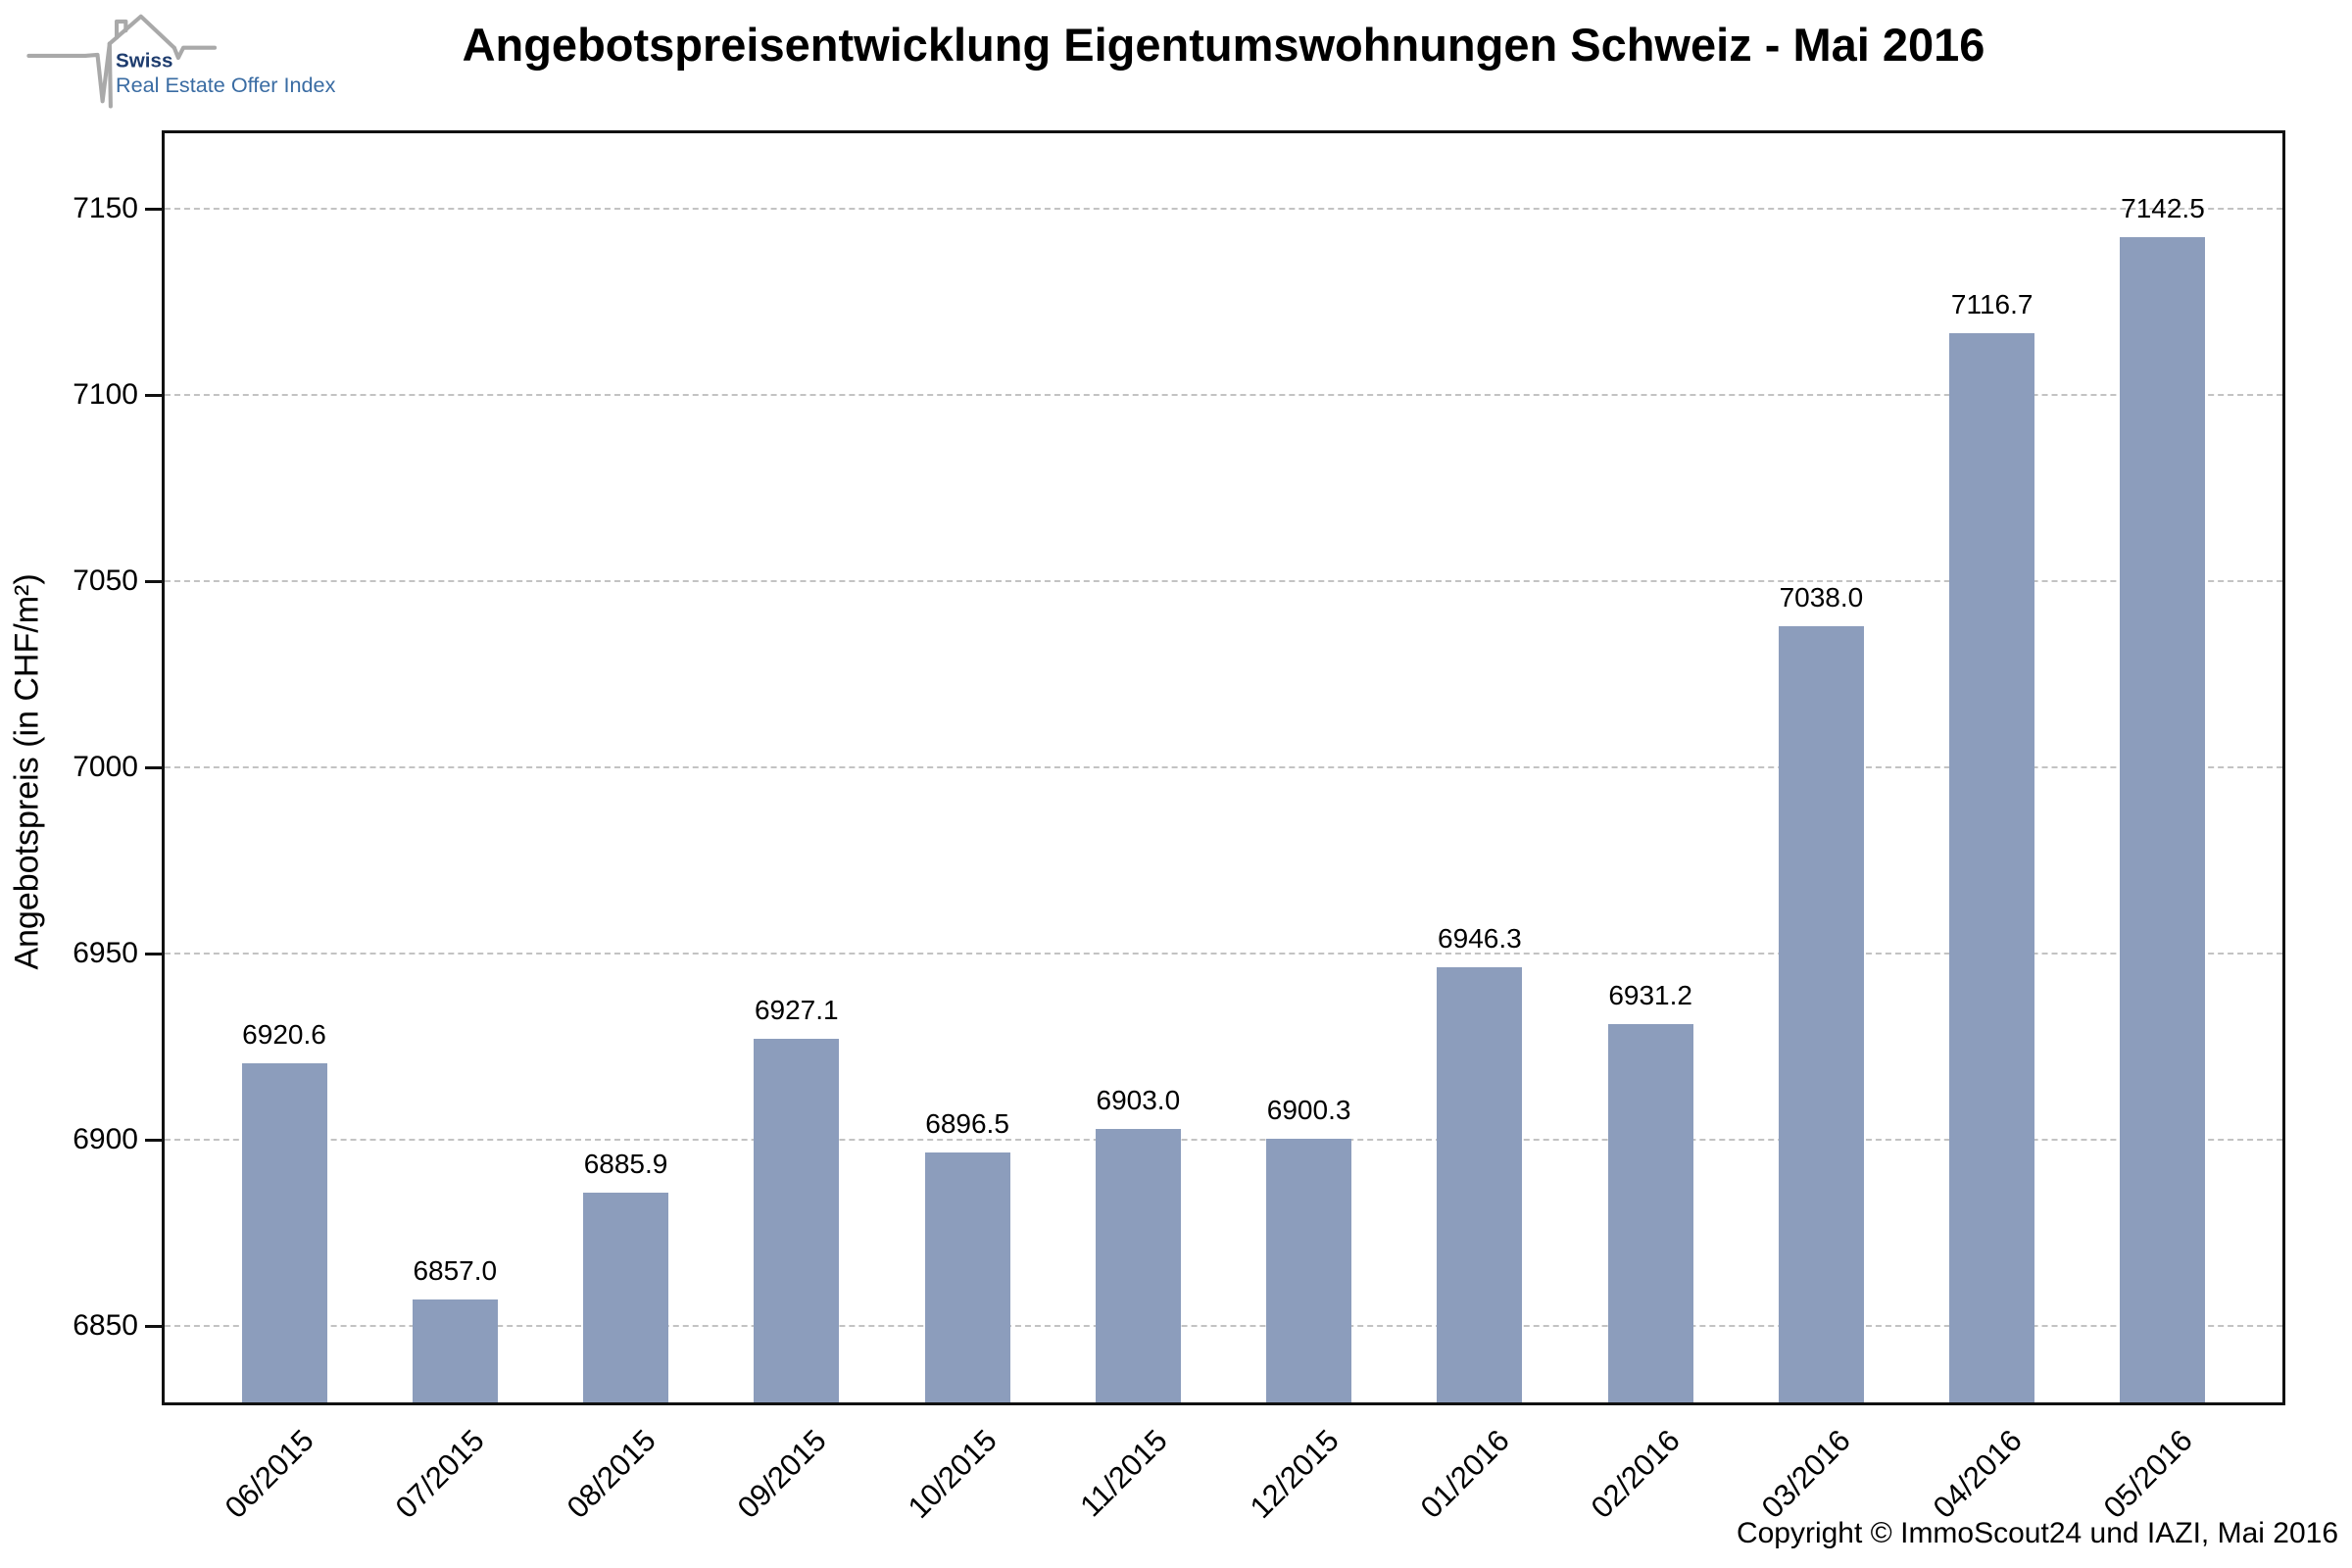 Image resolution: width=2352 pixels, height=1568 pixels. Describe the element at coordinates (1138, 1265) in the screenshot. I see `bar-11/2015` at that location.